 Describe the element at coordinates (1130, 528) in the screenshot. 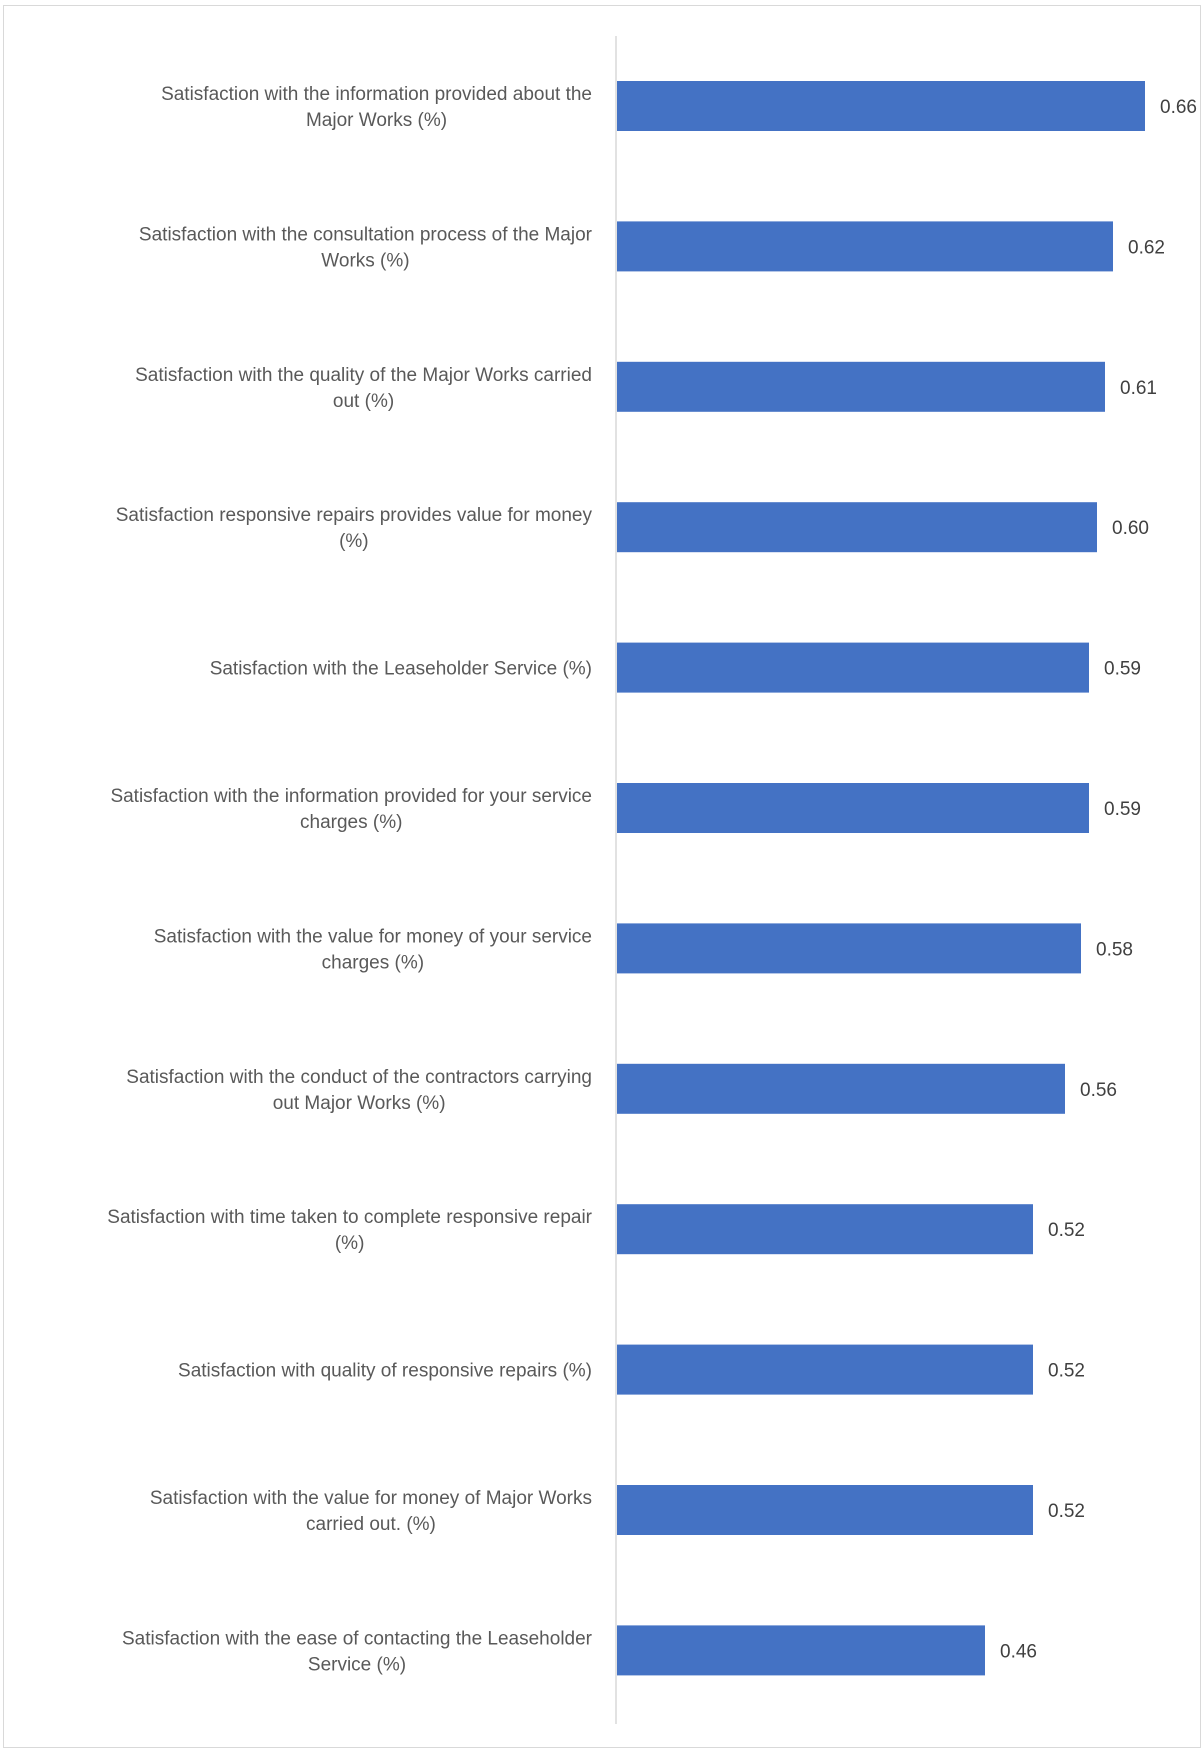

I see `value-label-4: 0.60` at that location.